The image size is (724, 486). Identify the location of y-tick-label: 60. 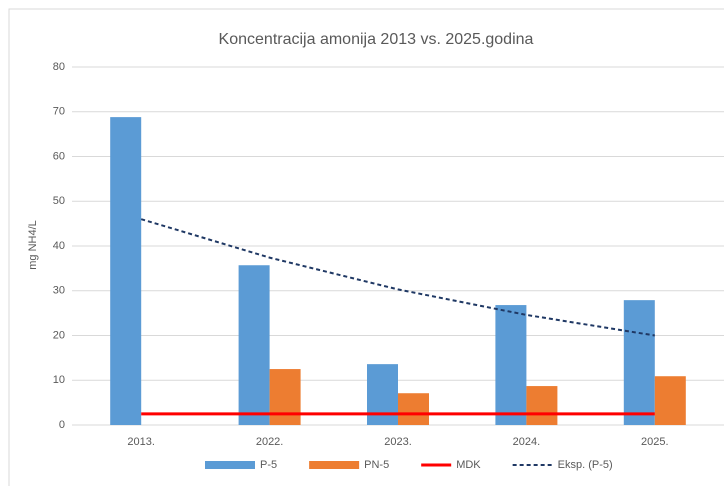
(59, 156).